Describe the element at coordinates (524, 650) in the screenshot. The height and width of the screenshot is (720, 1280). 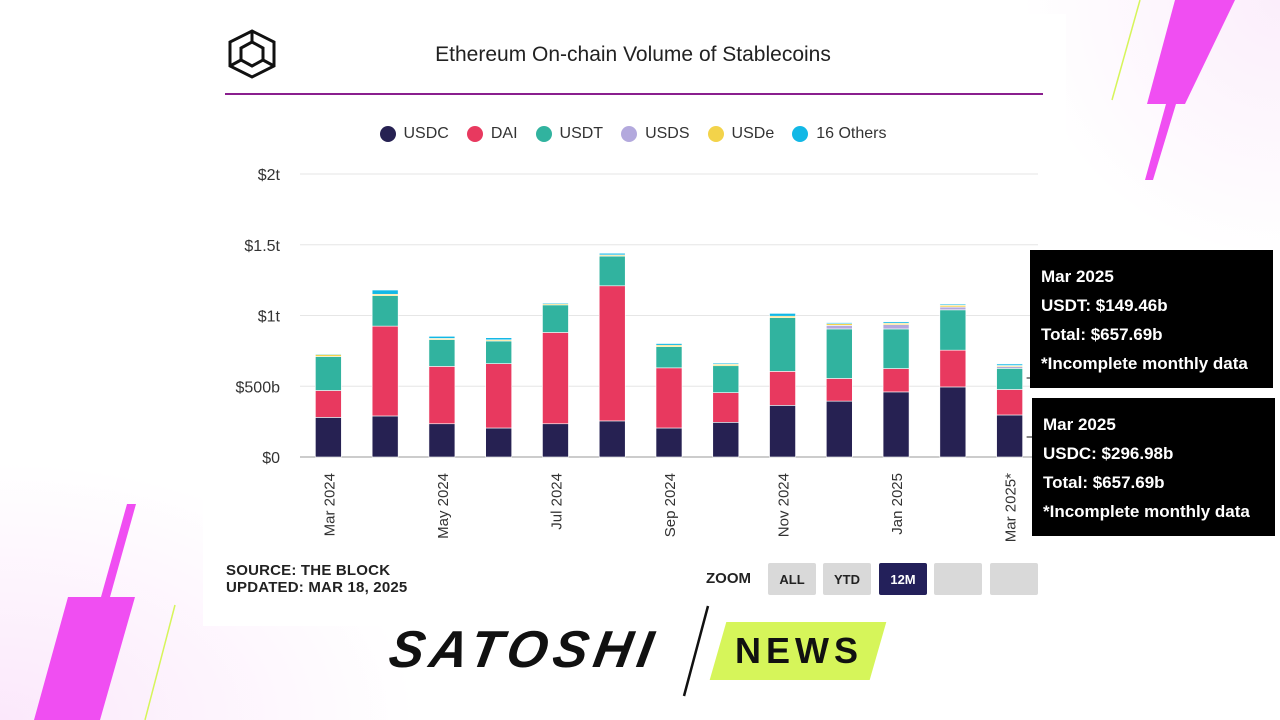
I see `brand-logo-satoshi: SATOSHI` at that location.